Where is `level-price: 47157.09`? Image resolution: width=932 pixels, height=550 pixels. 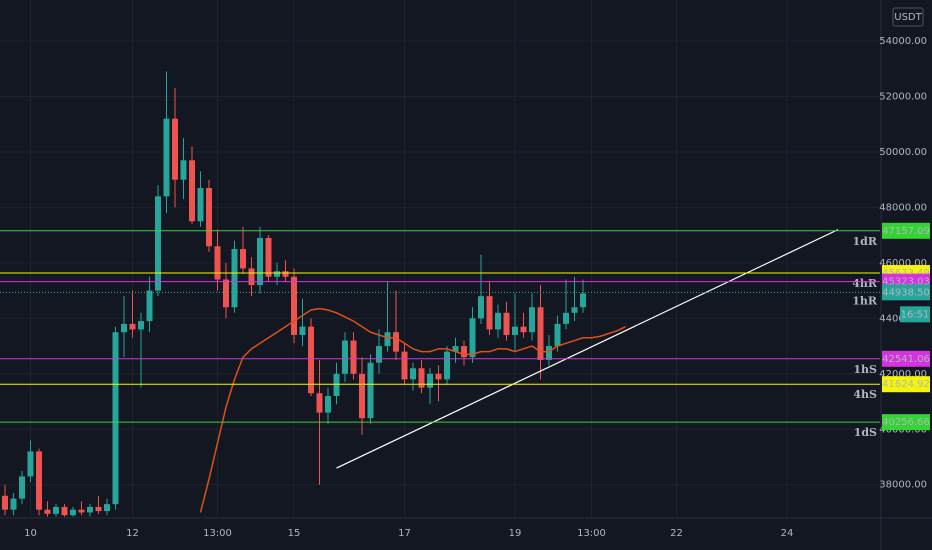
level-price: 47157.09 is located at coordinates (906, 231).